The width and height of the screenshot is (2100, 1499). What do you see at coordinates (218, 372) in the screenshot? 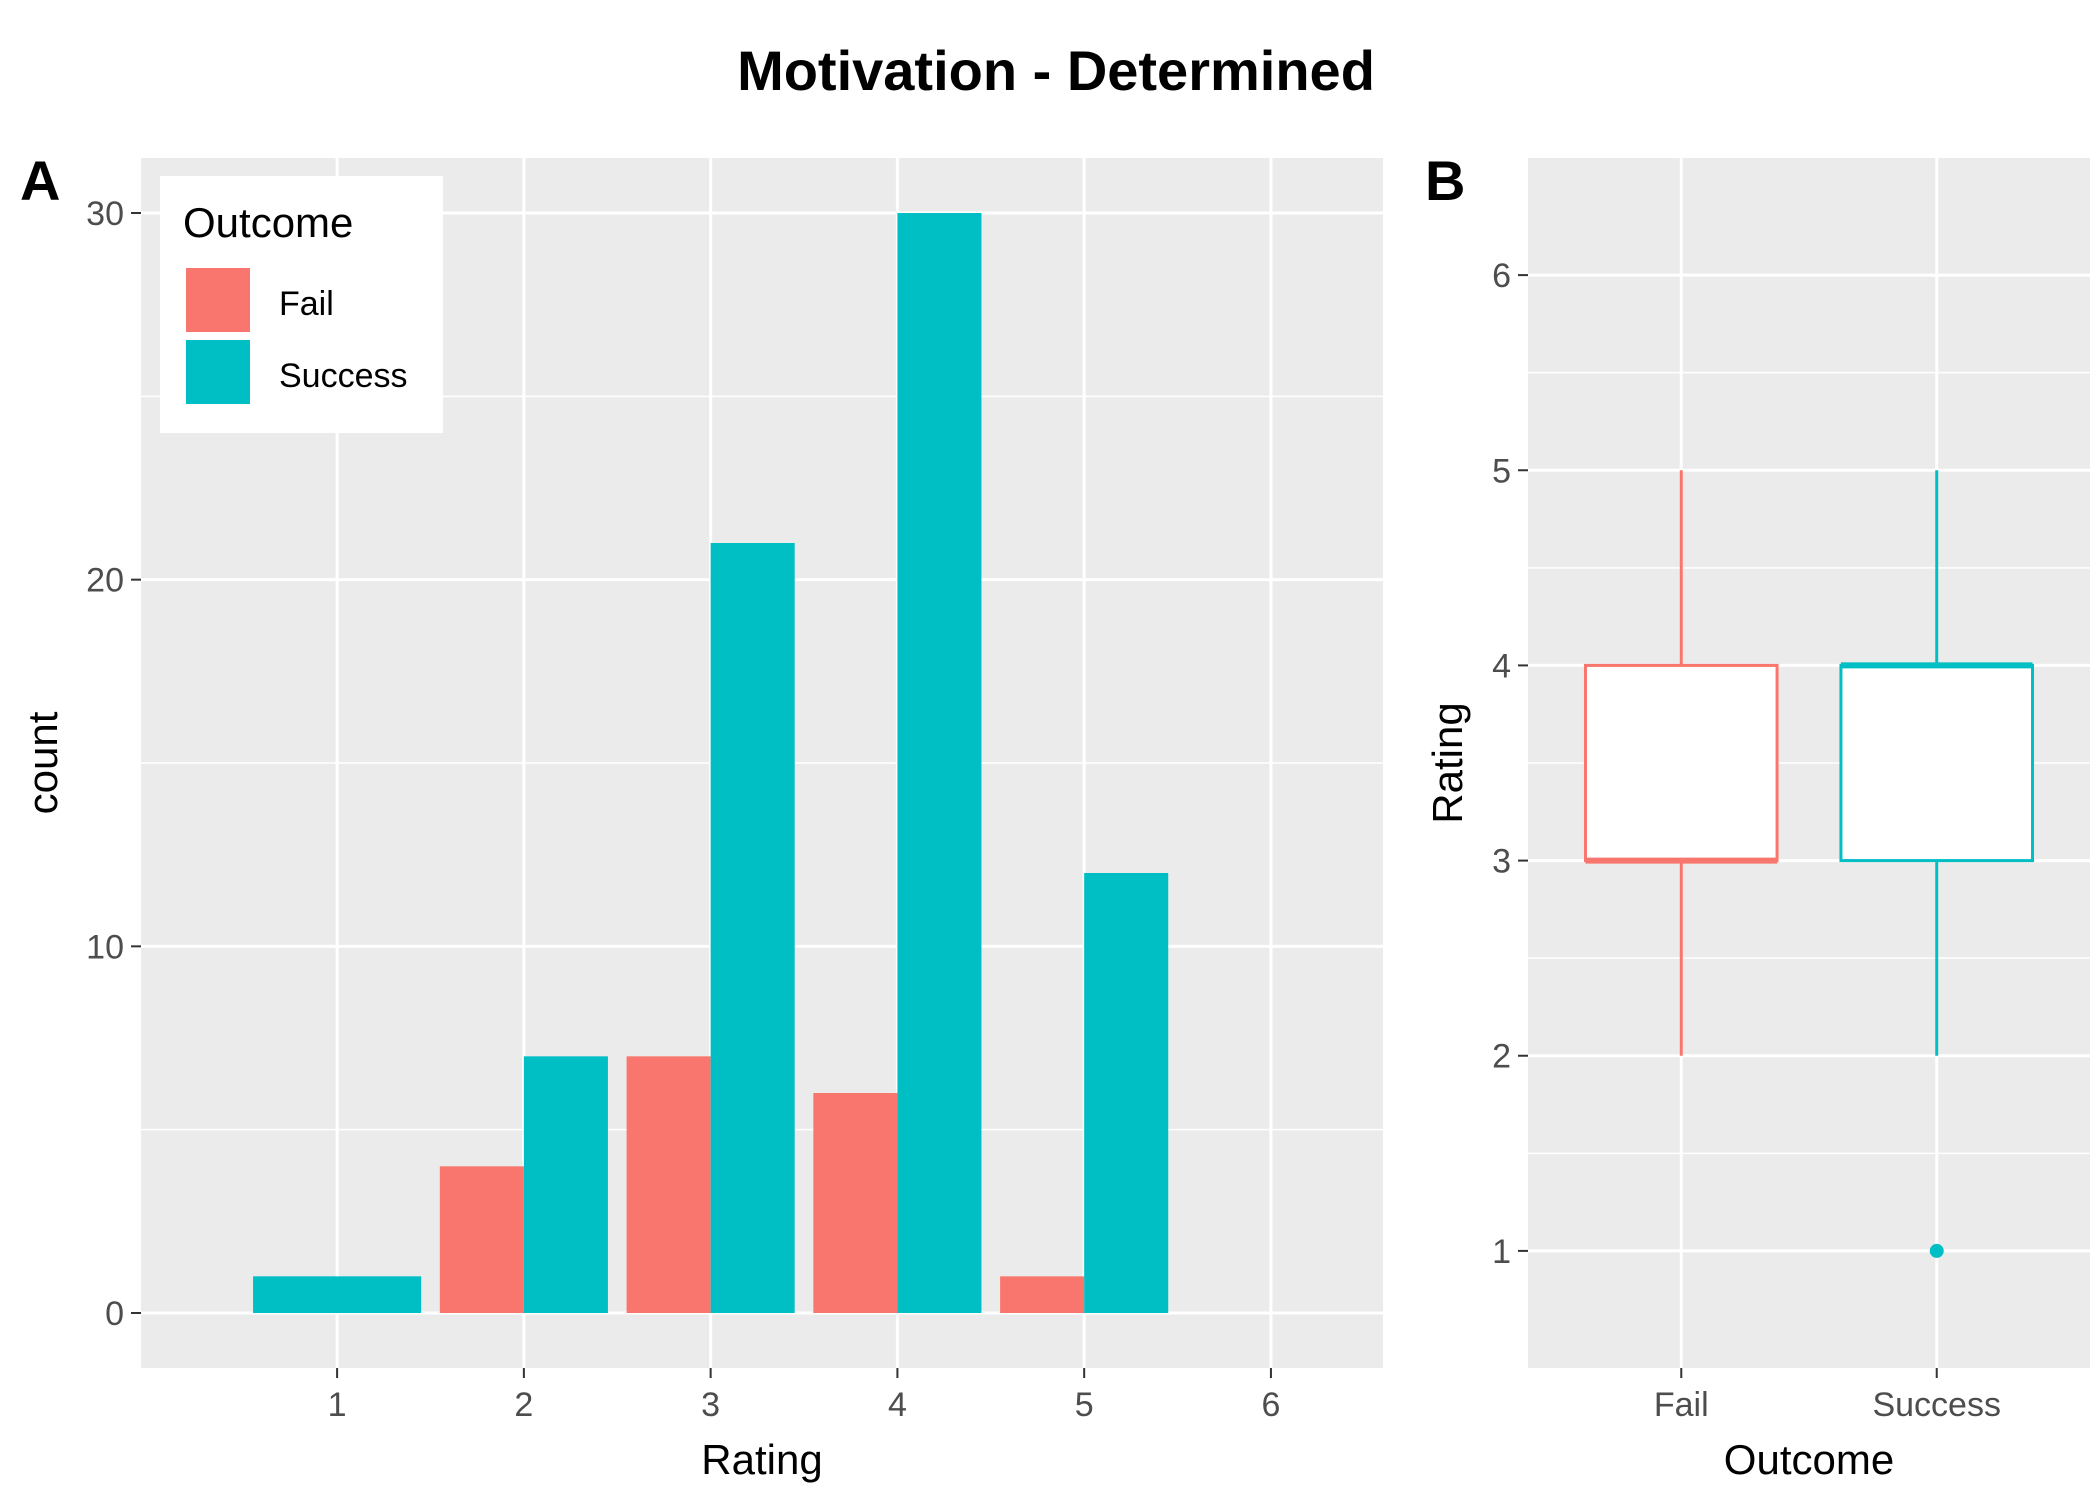
I see `legend-key-success` at bounding box center [218, 372].